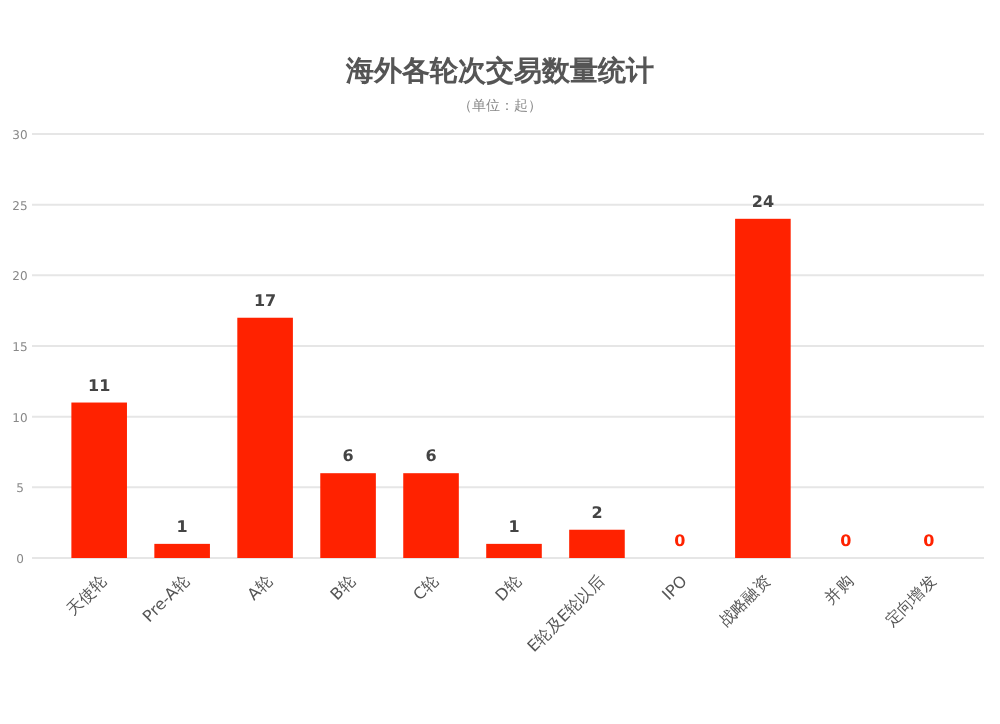 The width and height of the screenshot is (1000, 724). I want to click on data-label: 24, so click(763, 201).